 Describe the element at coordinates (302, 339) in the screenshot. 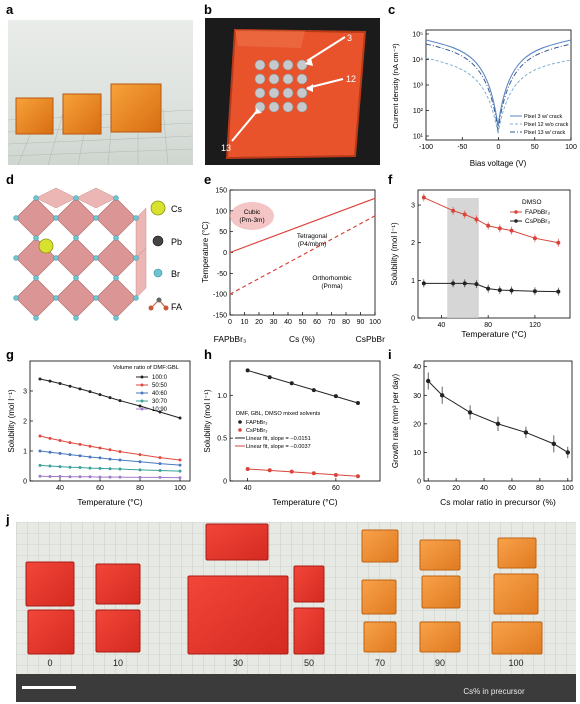

I see `e-xlabel: Cs (%)` at that location.